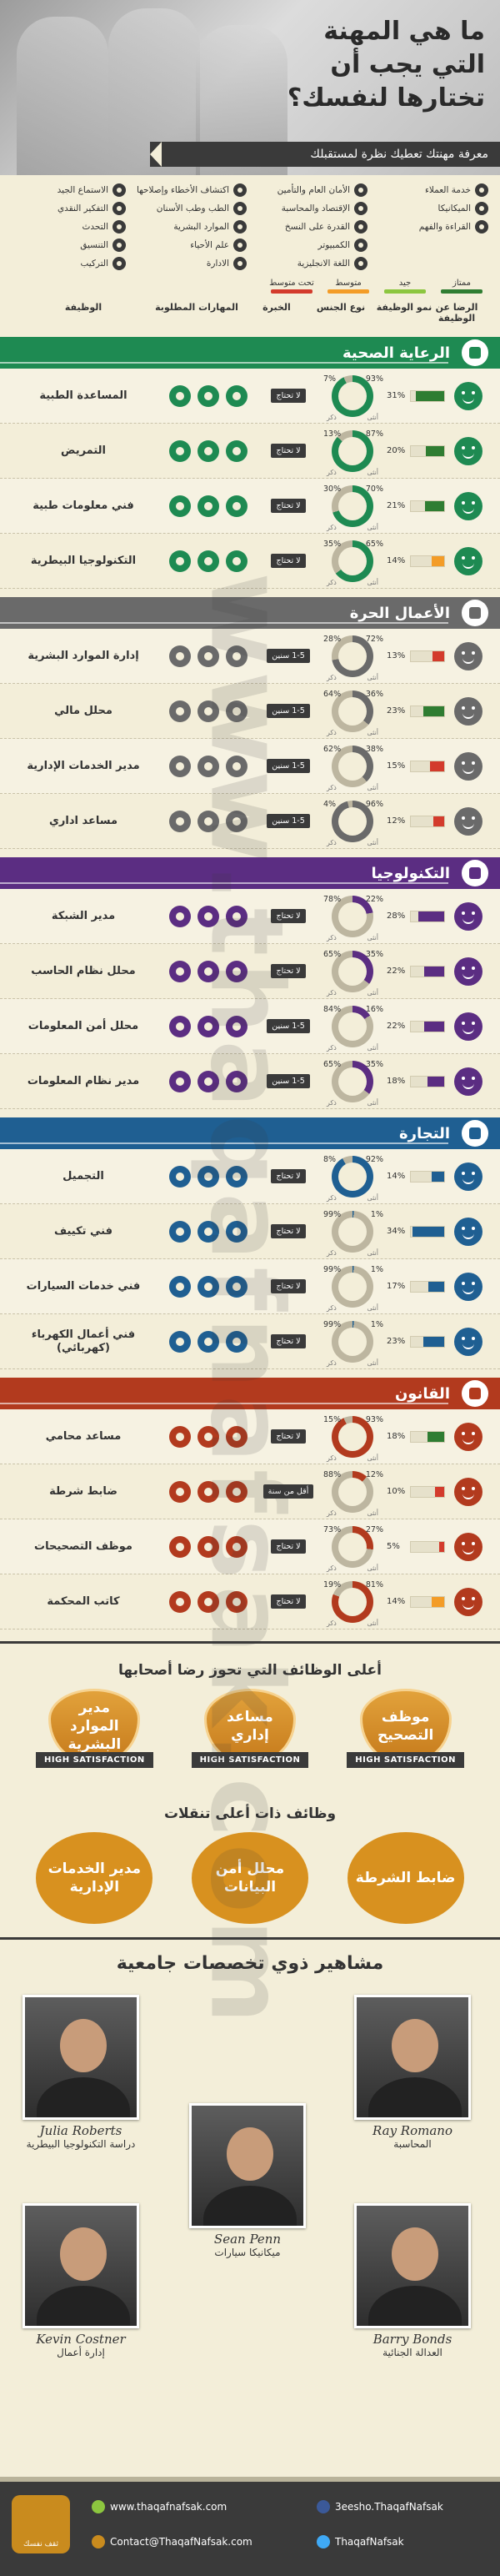  Describe the element at coordinates (332, 1529) in the screenshot. I see `male-percent: 73%` at that location.